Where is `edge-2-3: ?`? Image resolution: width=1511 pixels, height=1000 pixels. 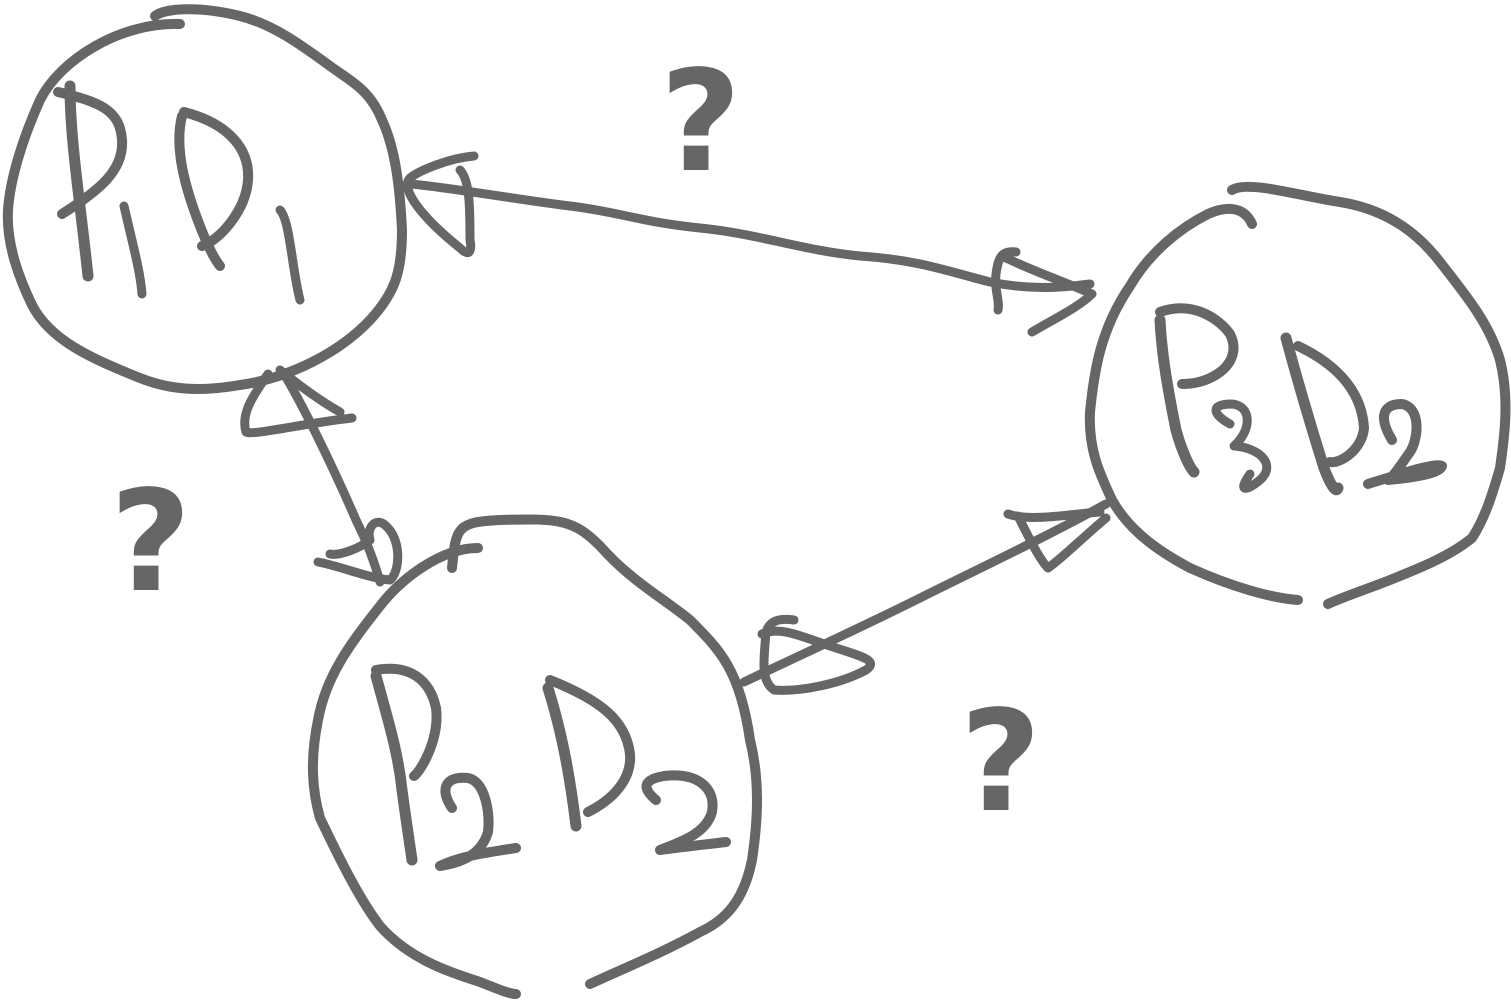
edge-2-3: ? is located at coordinates (925, 671).